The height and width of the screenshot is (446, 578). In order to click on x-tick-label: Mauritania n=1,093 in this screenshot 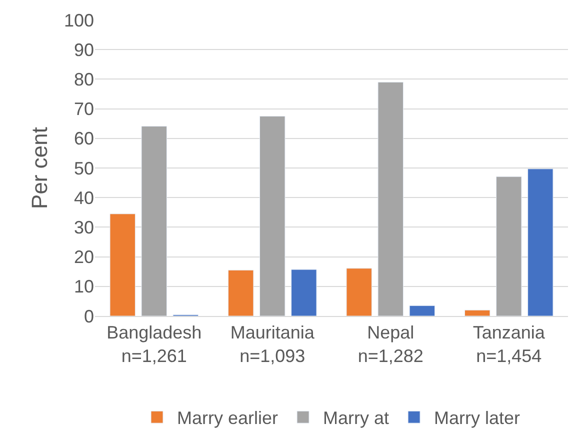, I will do `click(273, 344)`.